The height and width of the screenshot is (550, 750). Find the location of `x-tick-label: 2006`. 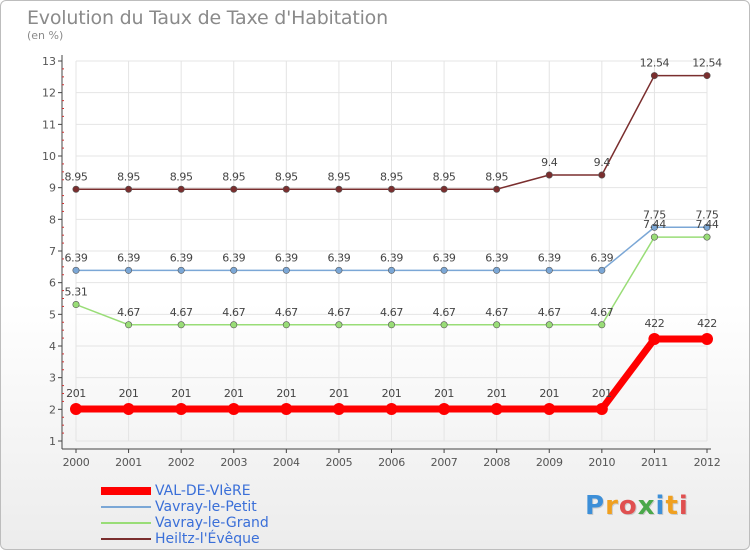

x-tick-label: 2006 is located at coordinates (391, 462).